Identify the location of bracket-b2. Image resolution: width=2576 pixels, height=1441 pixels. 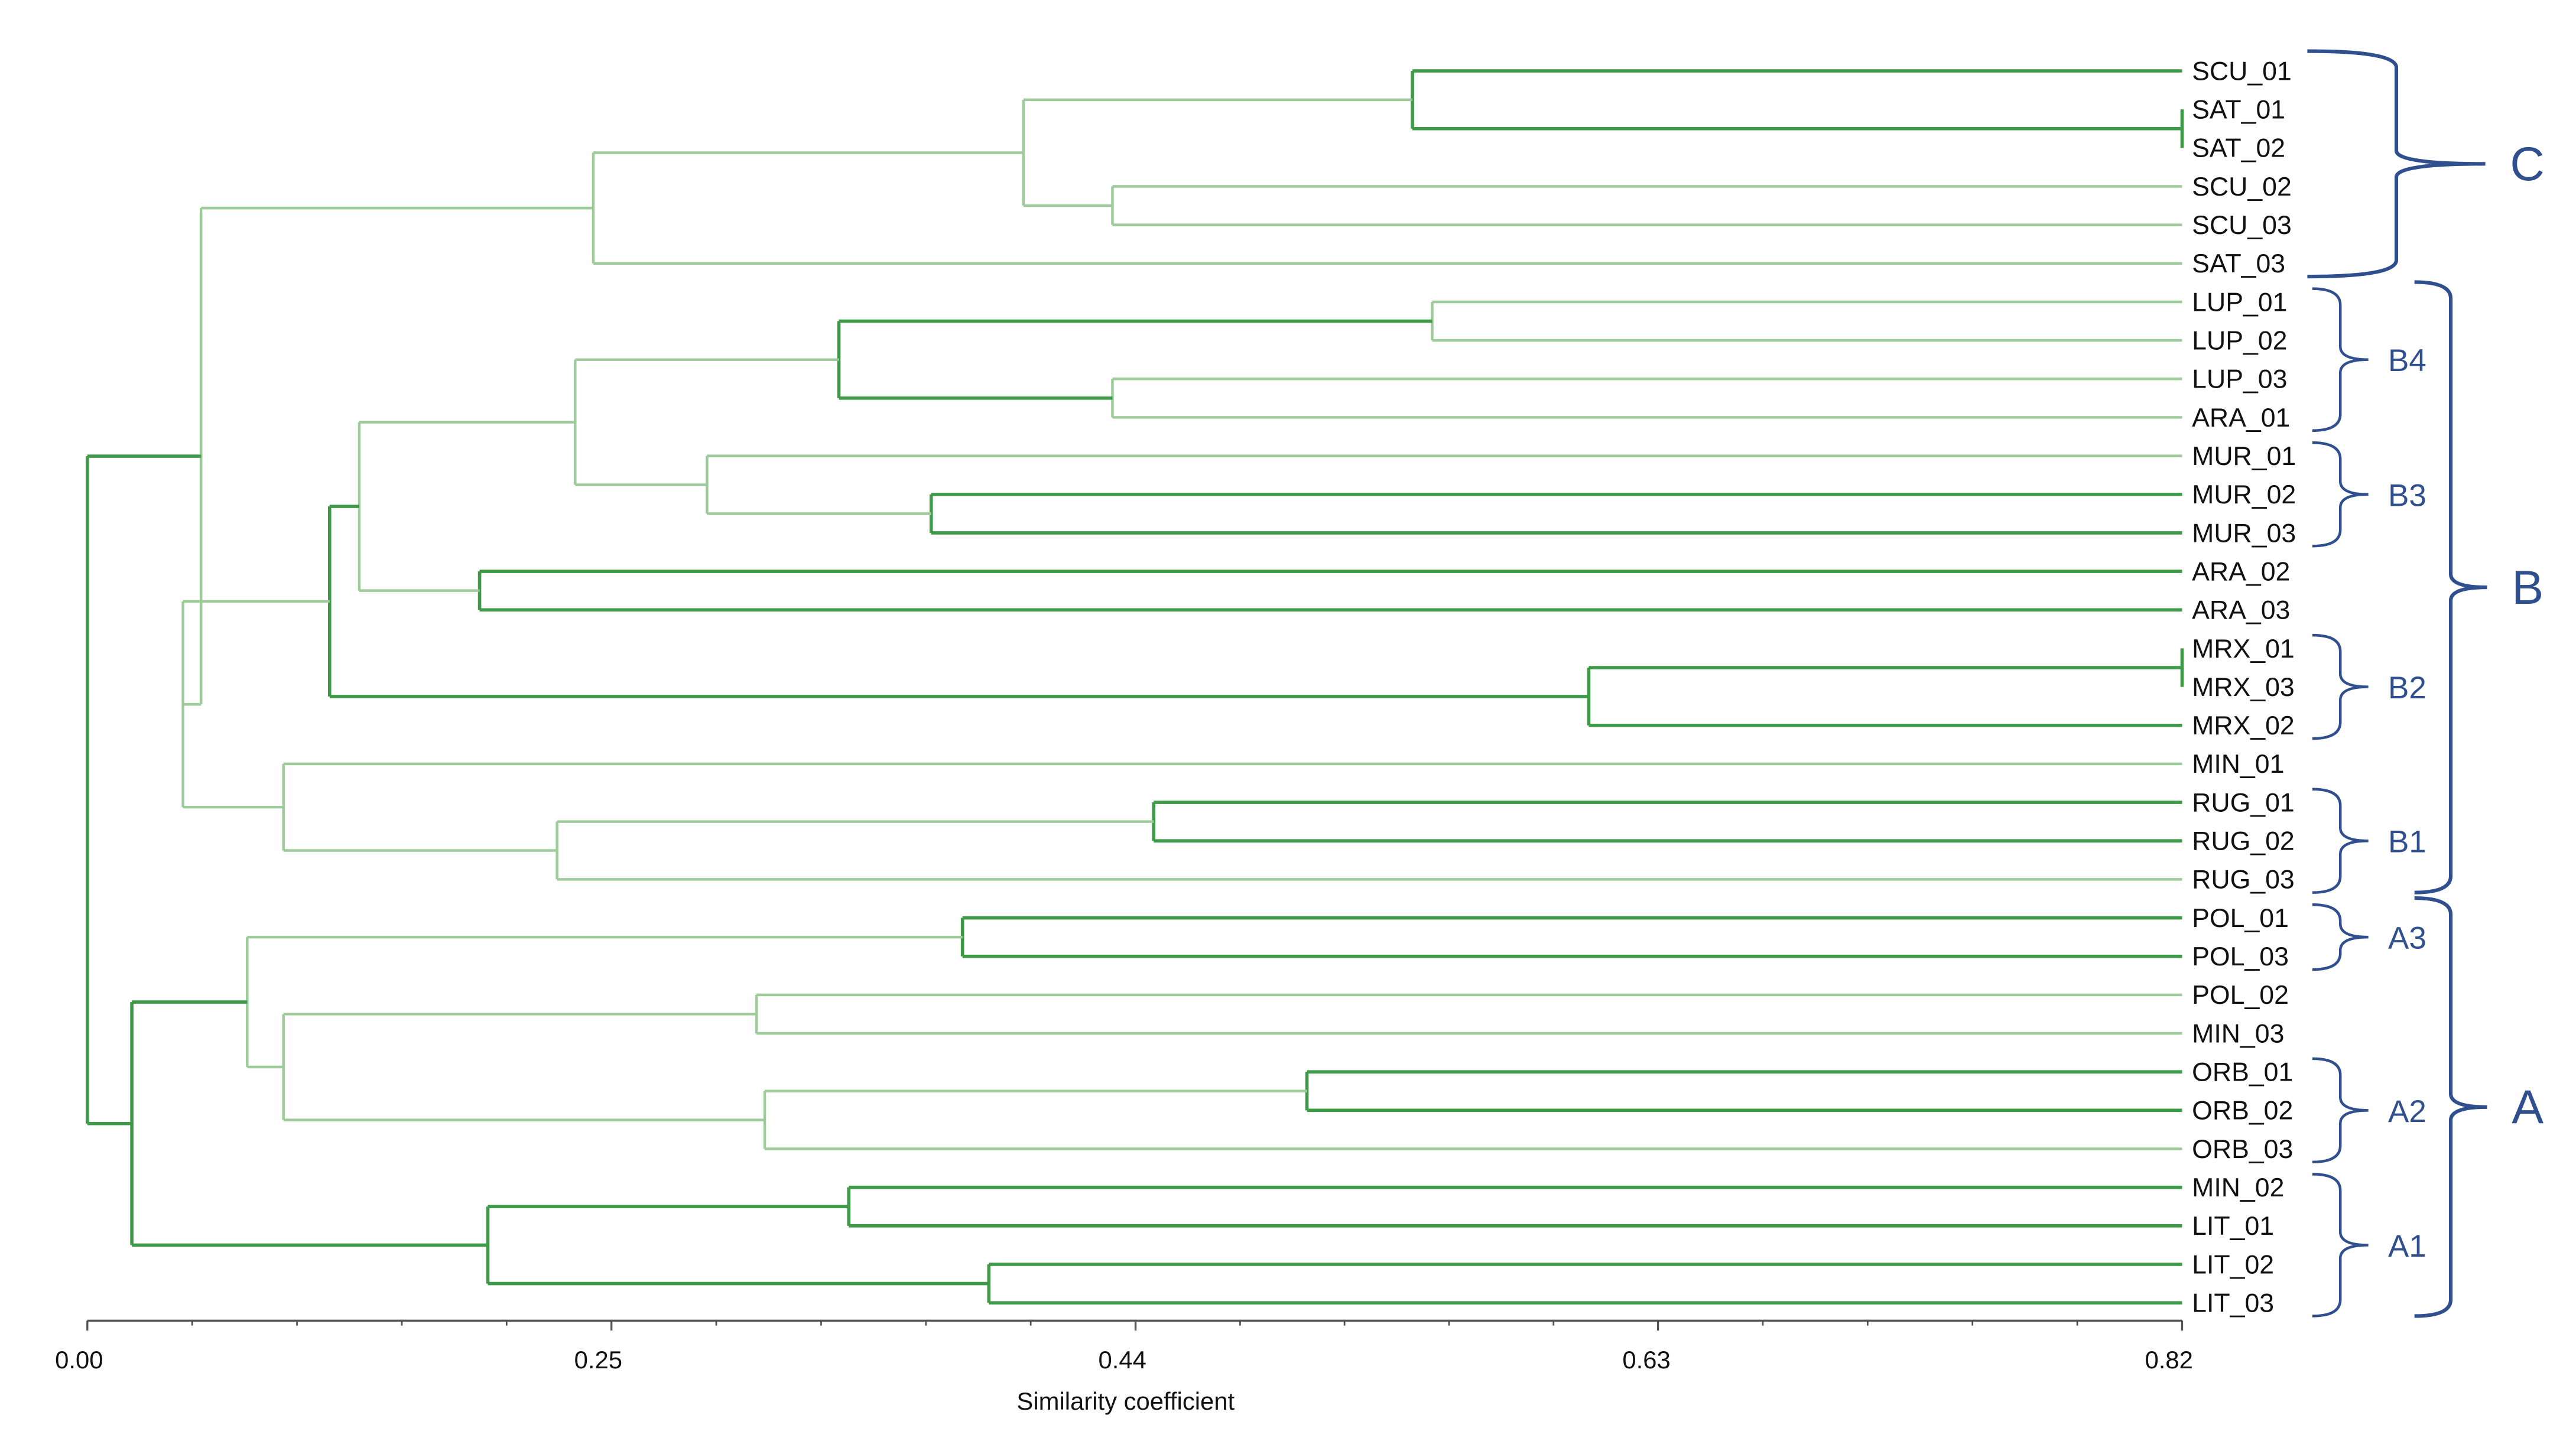
(2340, 686).